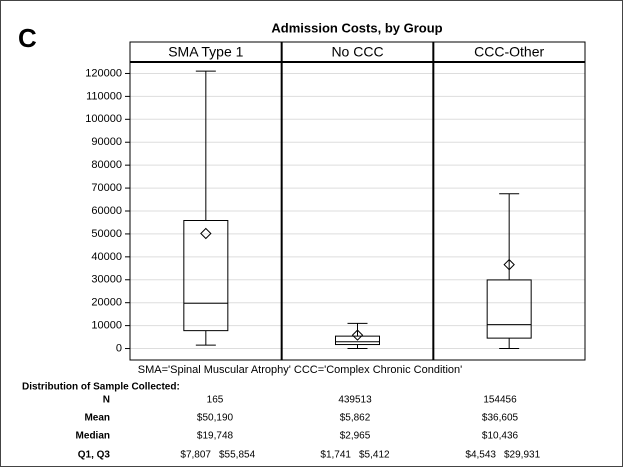 The height and width of the screenshot is (467, 623). What do you see at coordinates (106, 165) in the screenshot?
I see `y-tick-label: 80000` at bounding box center [106, 165].